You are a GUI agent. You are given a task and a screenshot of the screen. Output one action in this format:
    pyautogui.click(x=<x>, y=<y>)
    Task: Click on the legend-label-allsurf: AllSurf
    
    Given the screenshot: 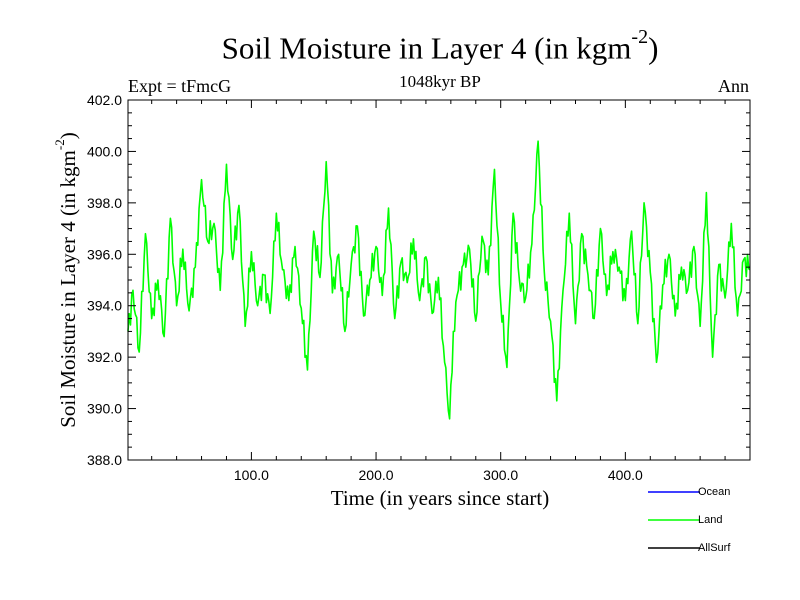 What is the action you would take?
    pyautogui.click(x=714, y=548)
    